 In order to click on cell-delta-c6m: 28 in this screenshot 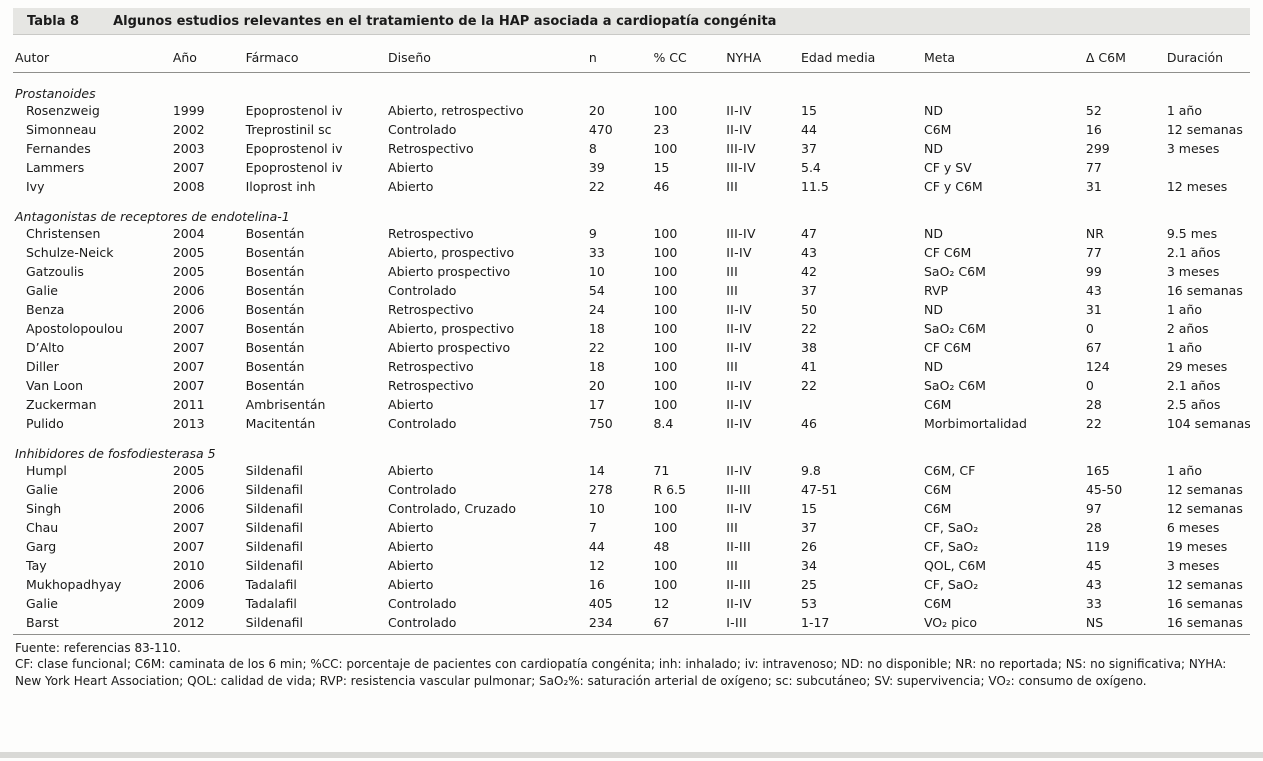, I will do `click(1093, 527)`.